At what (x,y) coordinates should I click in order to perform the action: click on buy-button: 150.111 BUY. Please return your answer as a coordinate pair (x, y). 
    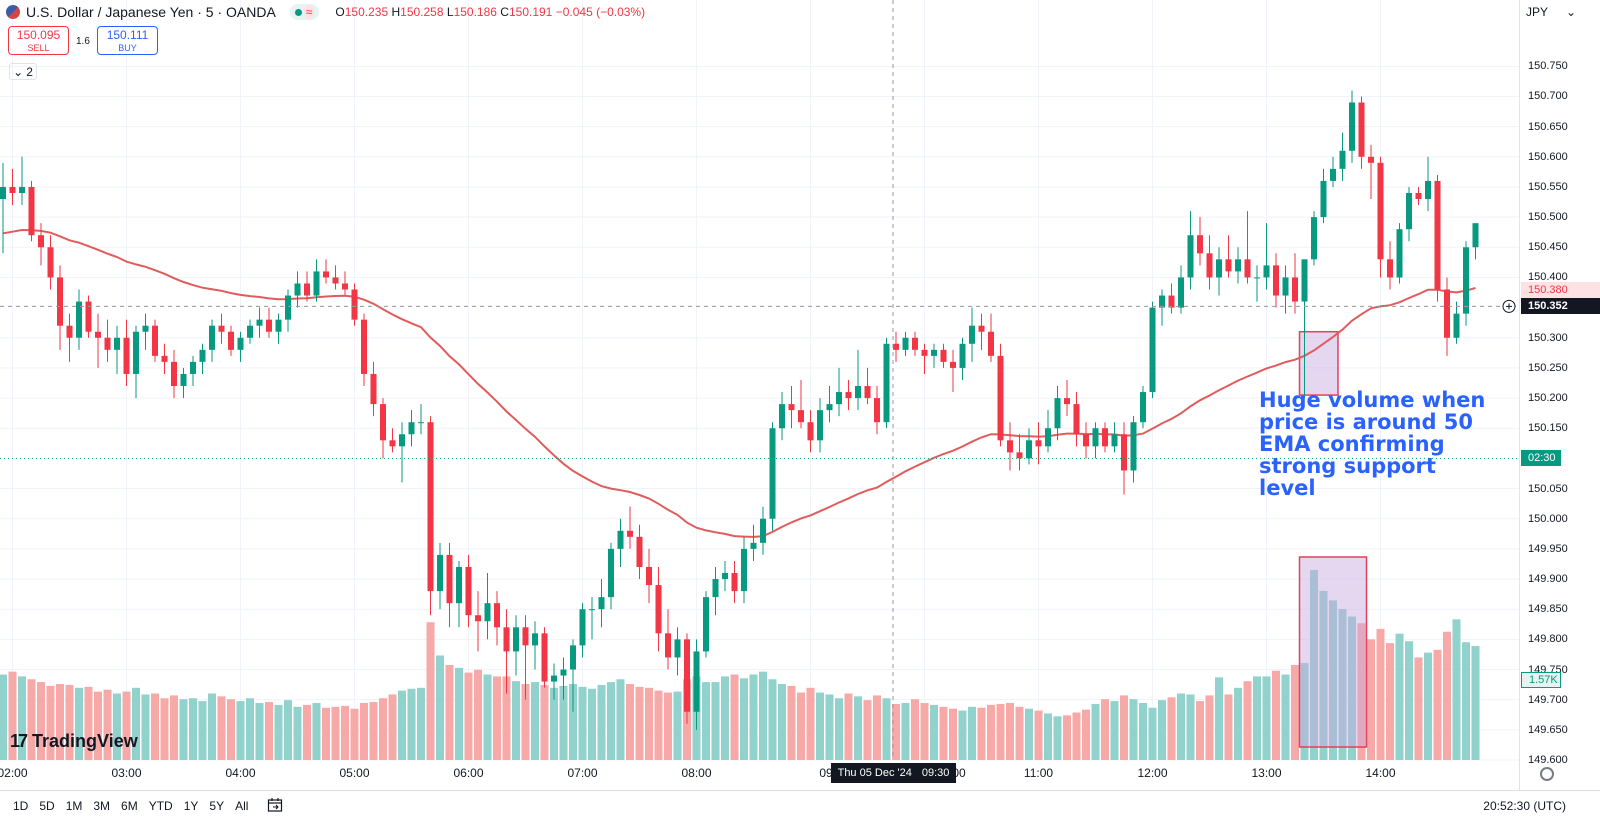
    Looking at the image, I should click on (127, 40).